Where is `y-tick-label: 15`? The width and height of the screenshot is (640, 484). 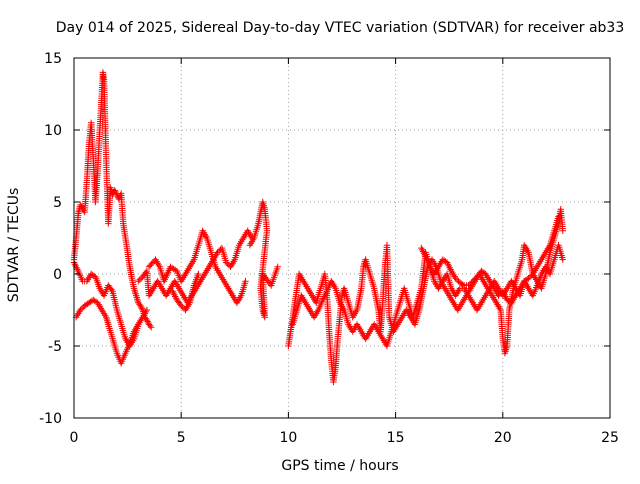
y-tick-label: 15 is located at coordinates (53, 59).